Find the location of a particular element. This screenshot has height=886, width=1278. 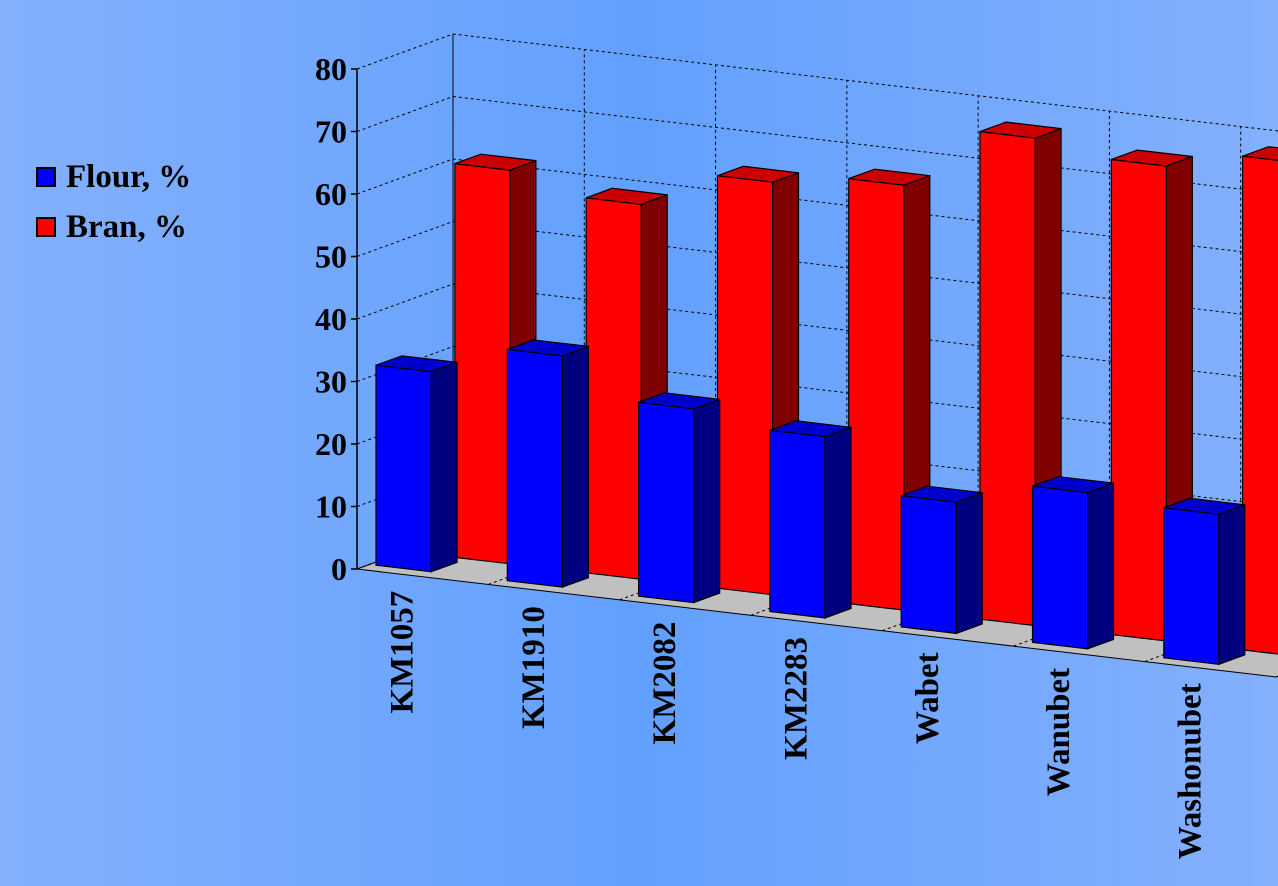

legend-item-bran: Bran, % is located at coordinates (113, 227).